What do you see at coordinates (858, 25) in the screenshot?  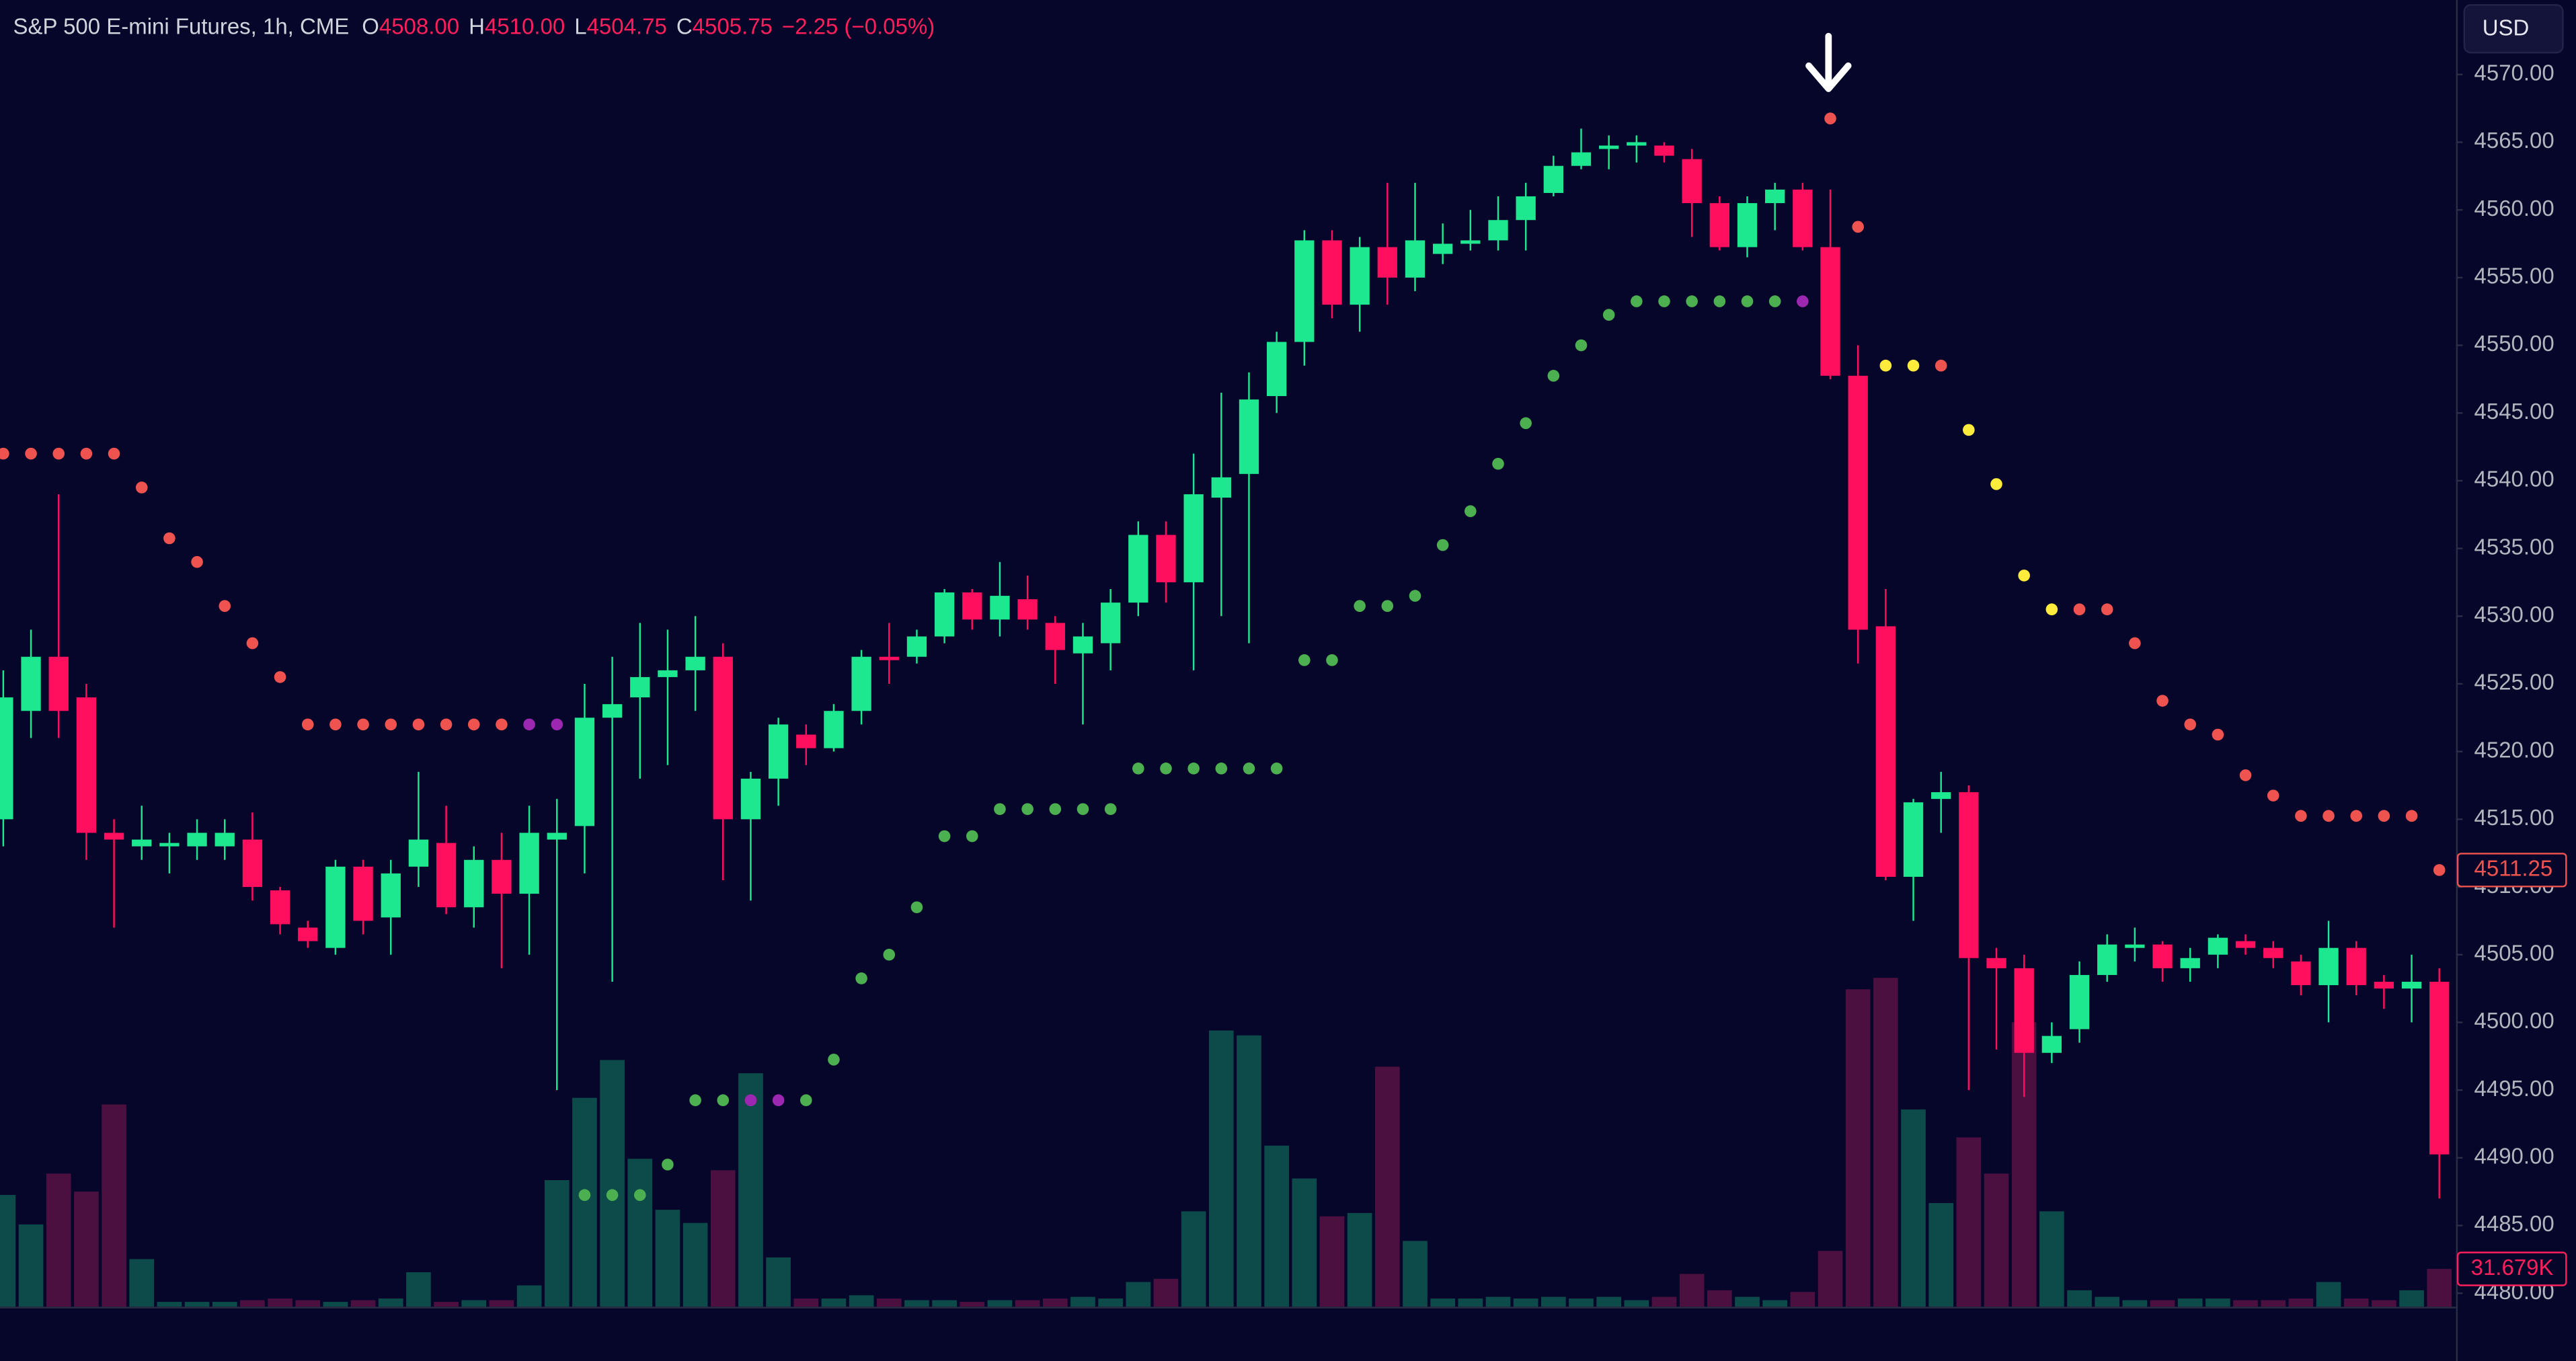 I see `change: −2.25 (−0.05%)` at bounding box center [858, 25].